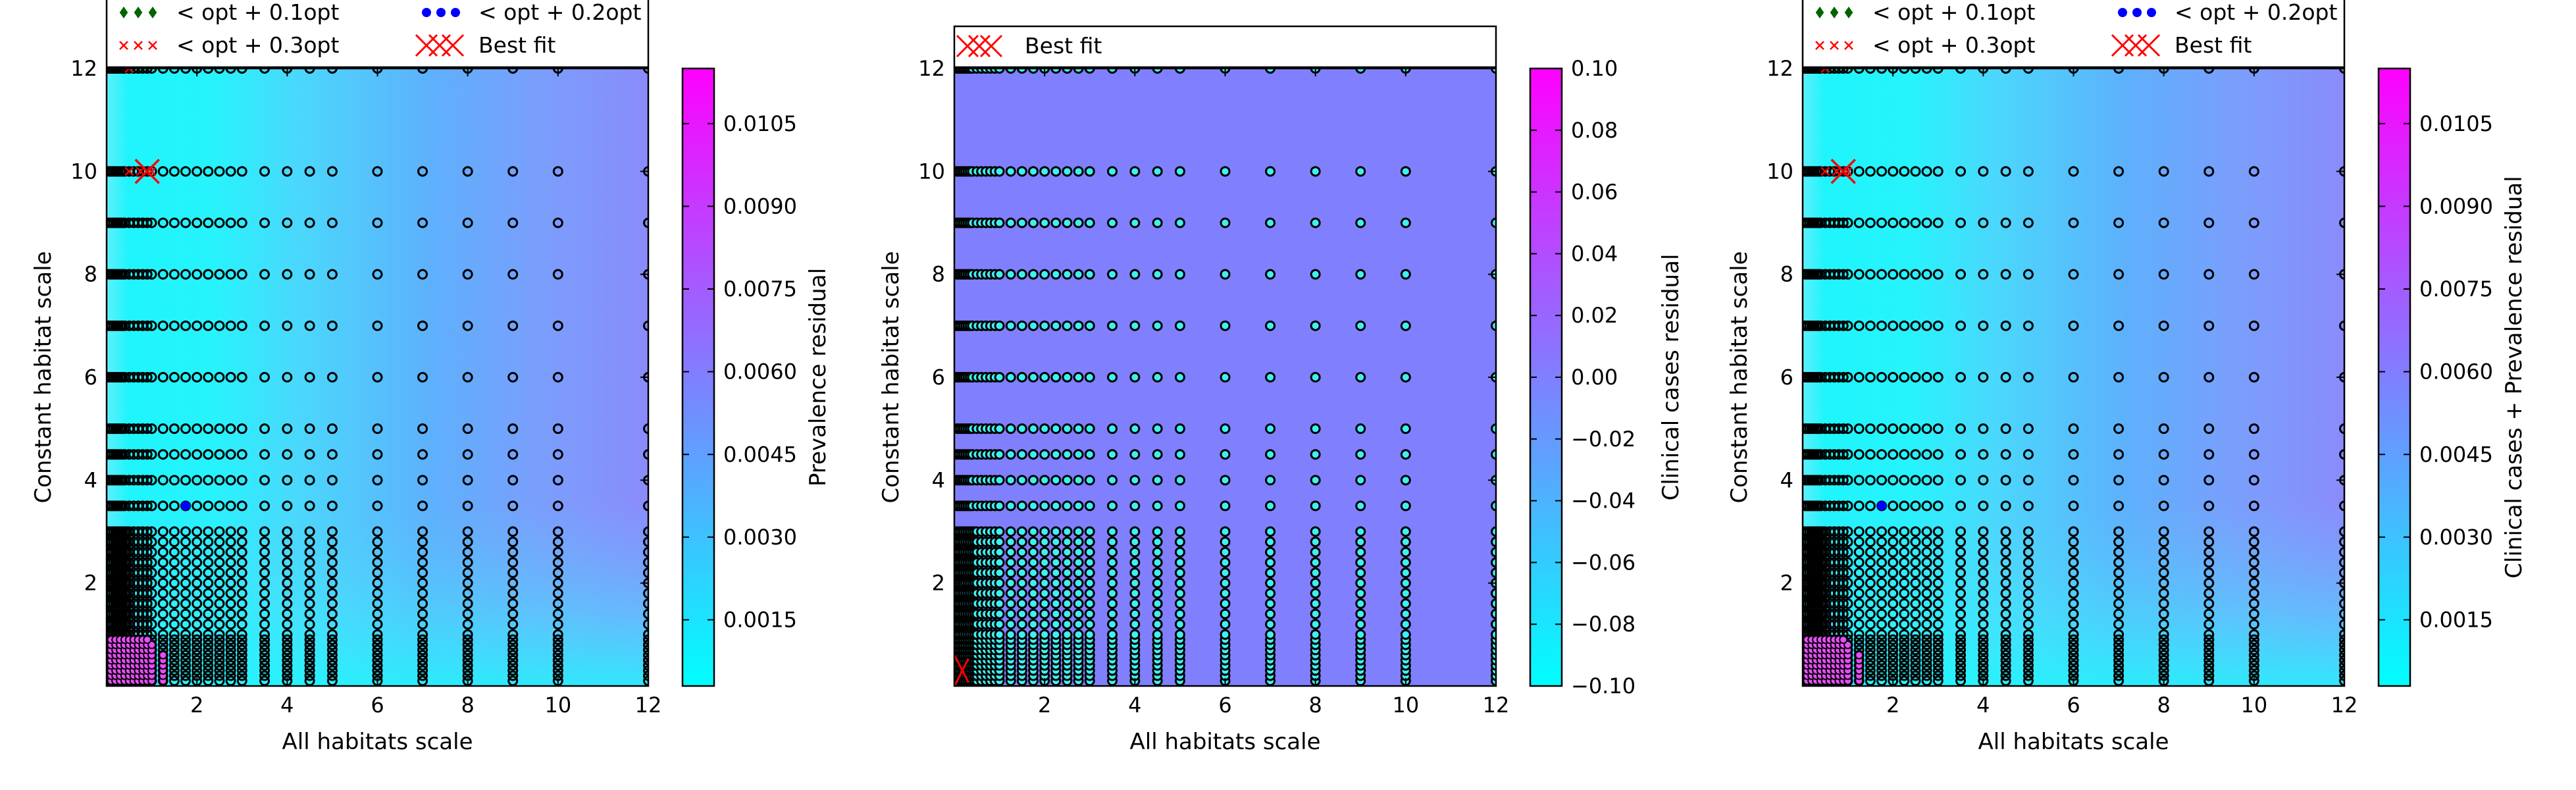 This screenshot has height=790, width=2576. Describe the element at coordinates (559, 13) in the screenshot. I see `legend-label-opt02: < opt + 0.2opt` at that location.